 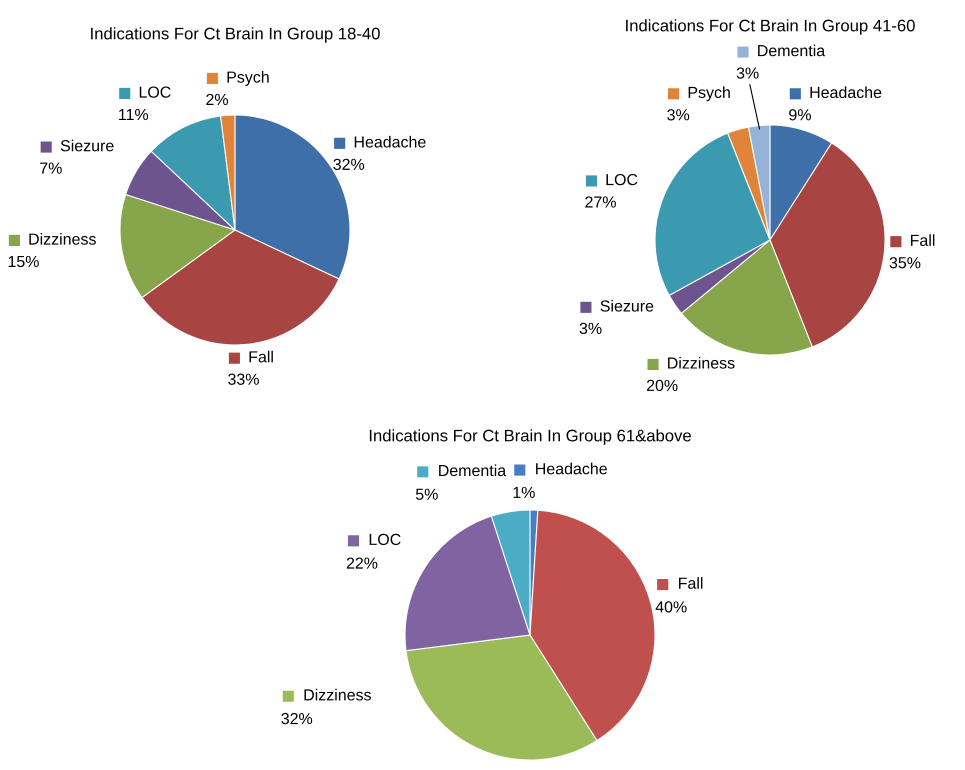 I want to click on data-label: 27%, so click(x=600, y=202).